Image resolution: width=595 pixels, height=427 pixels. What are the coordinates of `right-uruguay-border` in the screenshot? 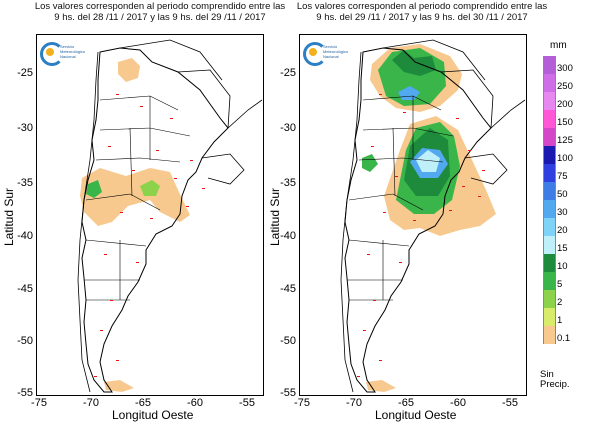 It's located at (486, 169).